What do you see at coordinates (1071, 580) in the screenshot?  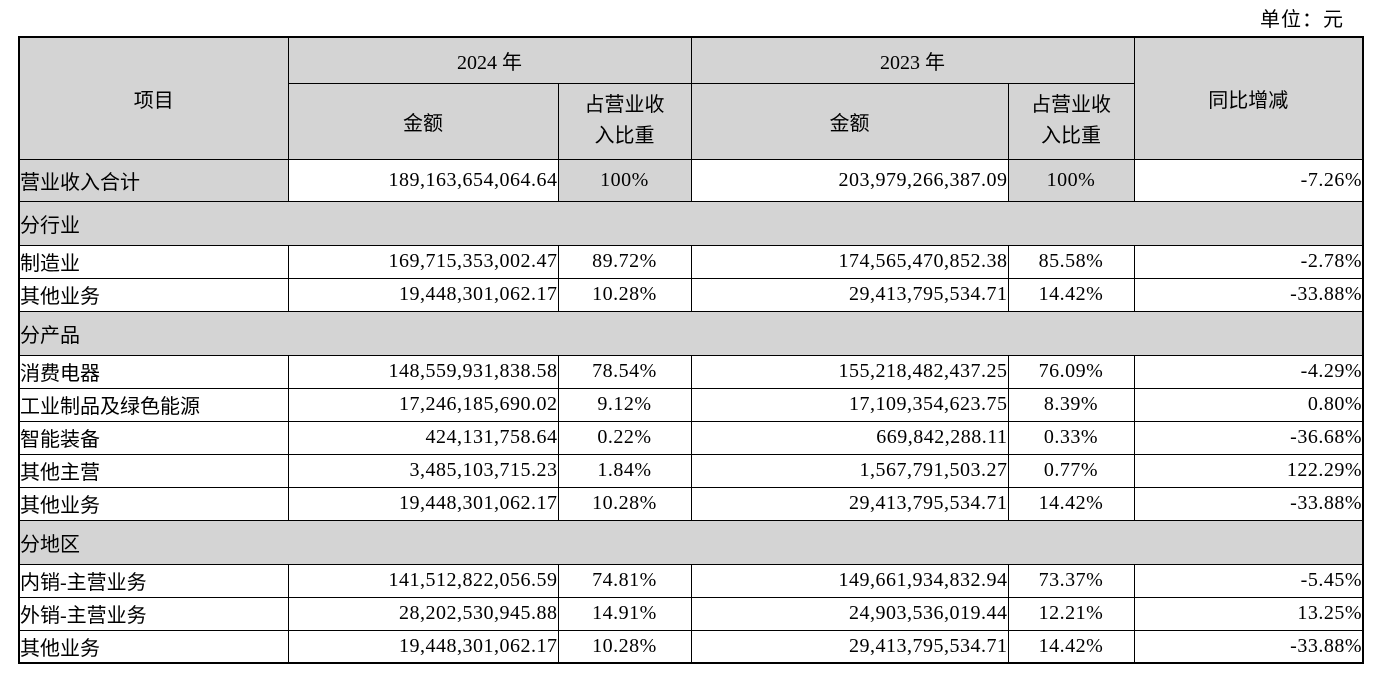 I see `ratio-2023-cell: 73.37%` at bounding box center [1071, 580].